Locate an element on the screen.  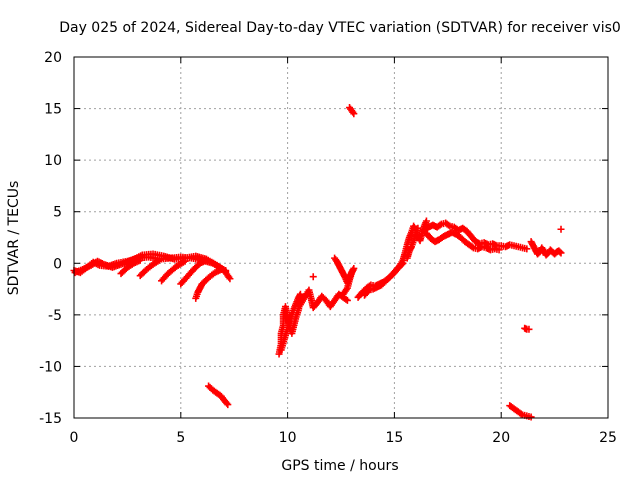
x-tick-label: 15 is located at coordinates (394, 438).